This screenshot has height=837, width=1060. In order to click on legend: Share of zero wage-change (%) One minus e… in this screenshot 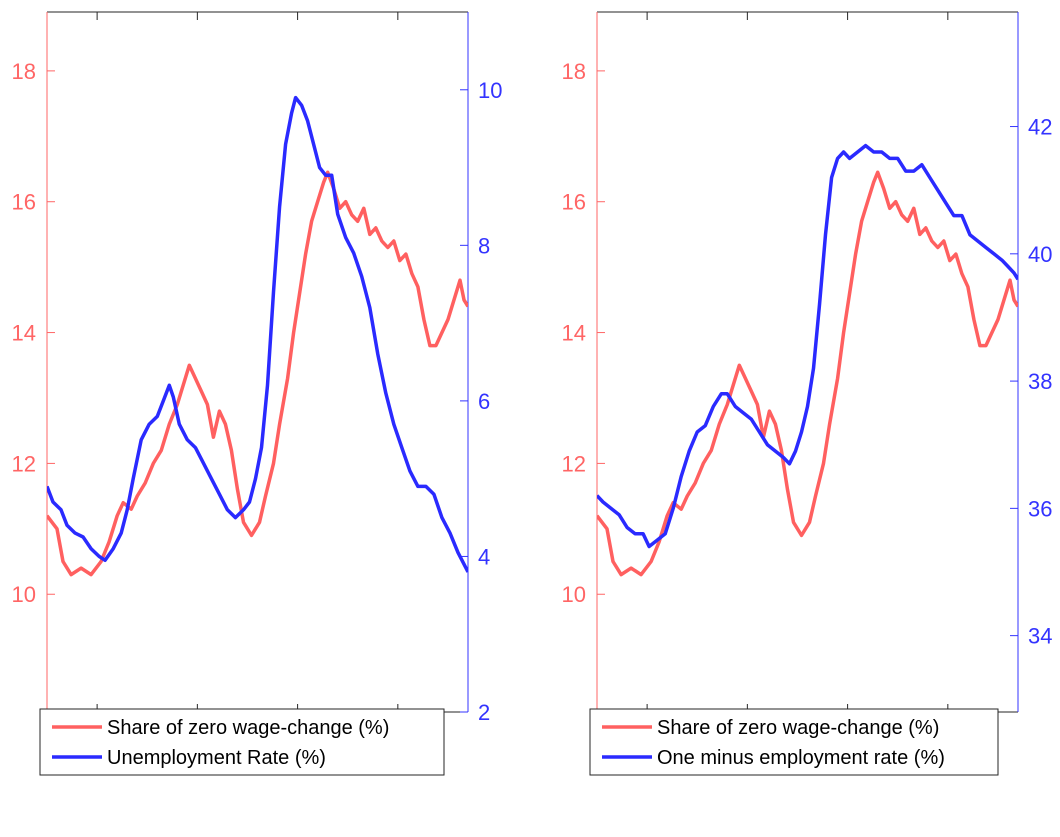, I will do `click(794, 742)`.